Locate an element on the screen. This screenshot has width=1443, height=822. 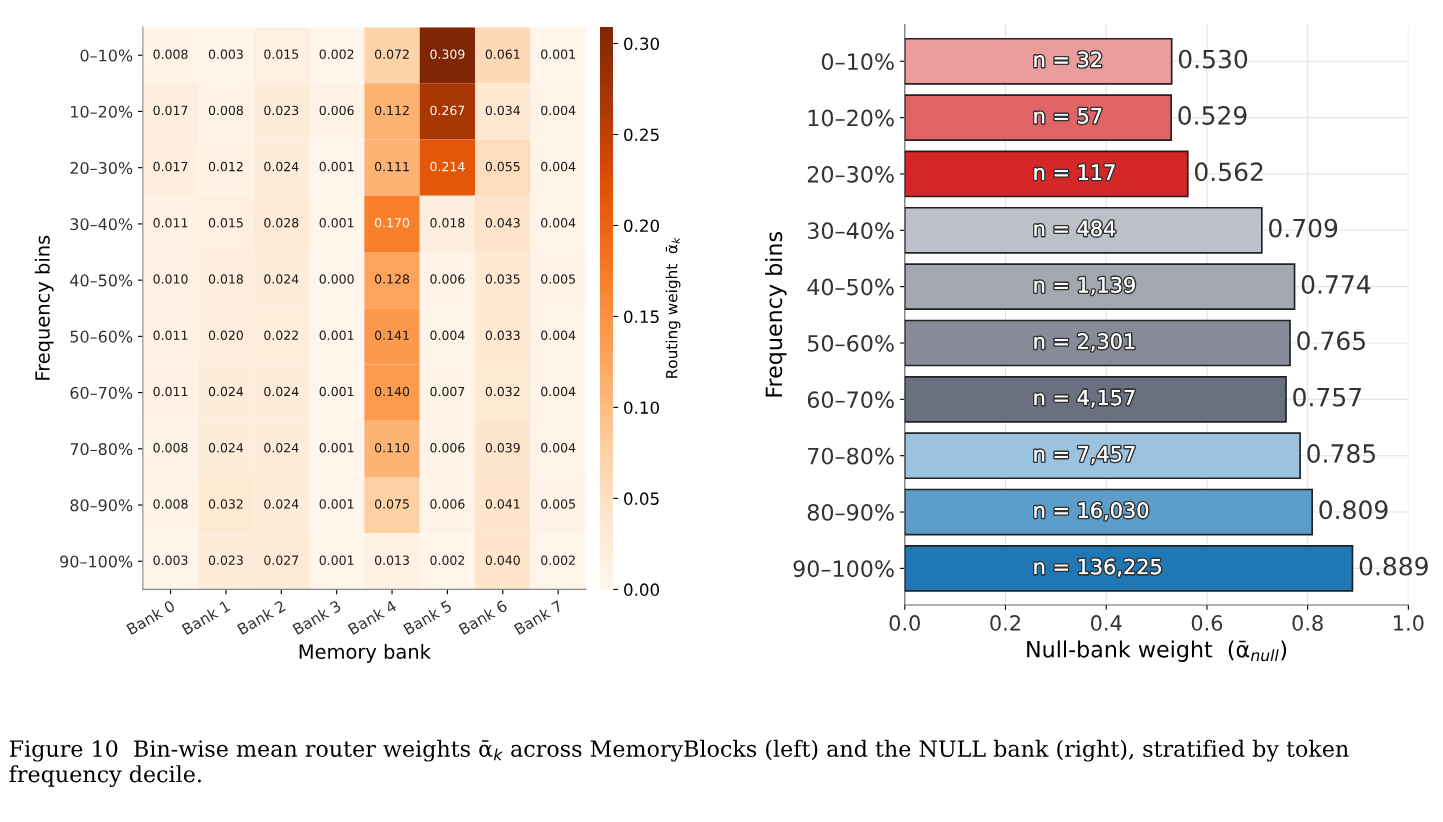
data-label: 0.033 is located at coordinates (502, 335).